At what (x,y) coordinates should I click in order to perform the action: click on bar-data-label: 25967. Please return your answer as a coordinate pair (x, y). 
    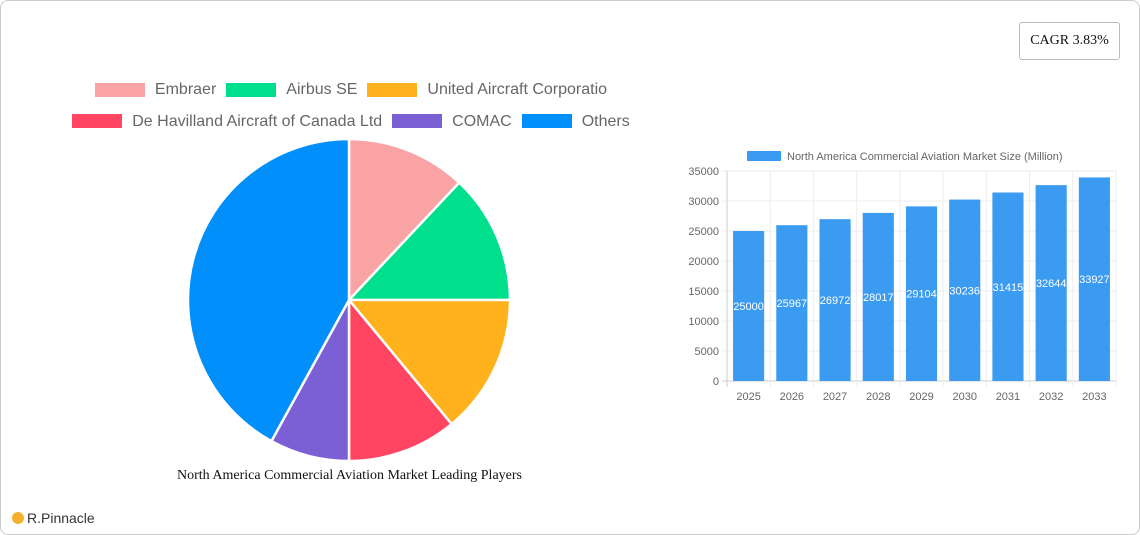
    Looking at the image, I should click on (792, 304).